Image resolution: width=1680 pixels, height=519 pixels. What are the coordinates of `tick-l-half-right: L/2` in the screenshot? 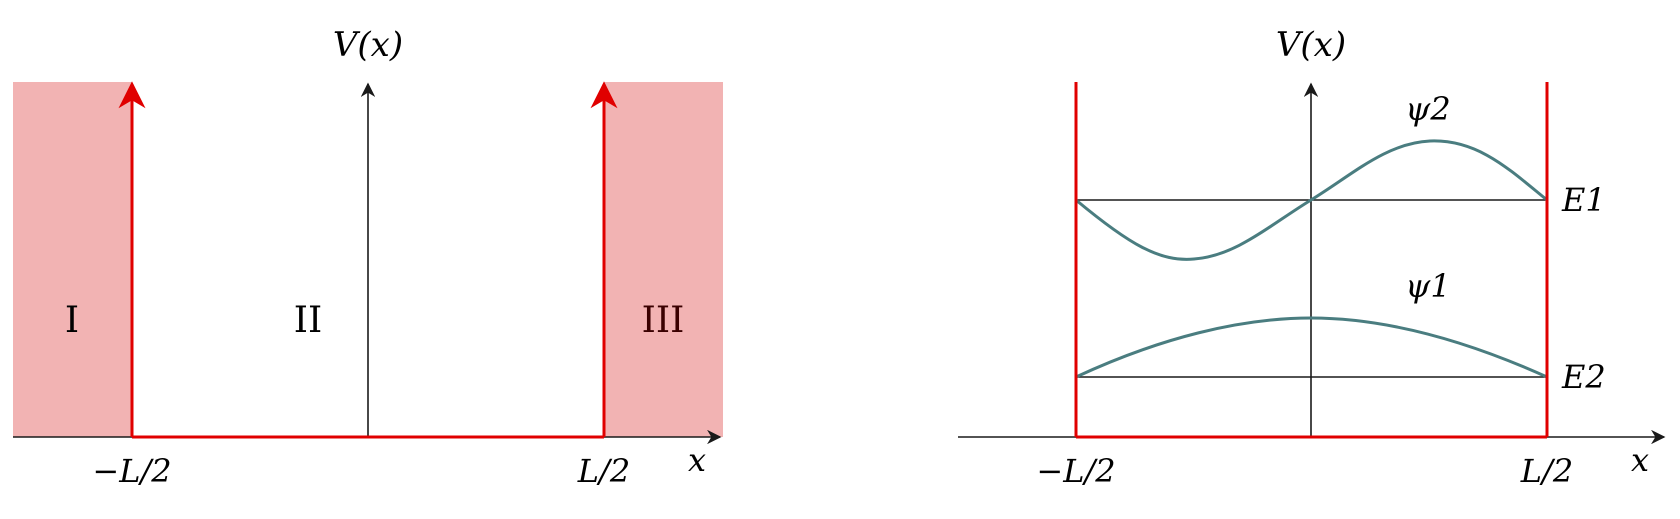 It's located at (1546, 471).